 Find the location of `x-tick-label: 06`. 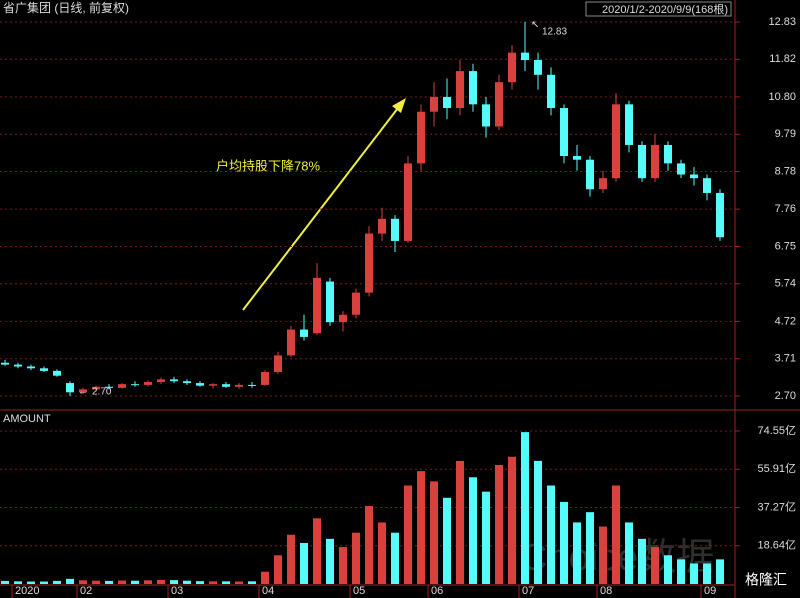

x-tick-label: 06 is located at coordinates (437, 591).